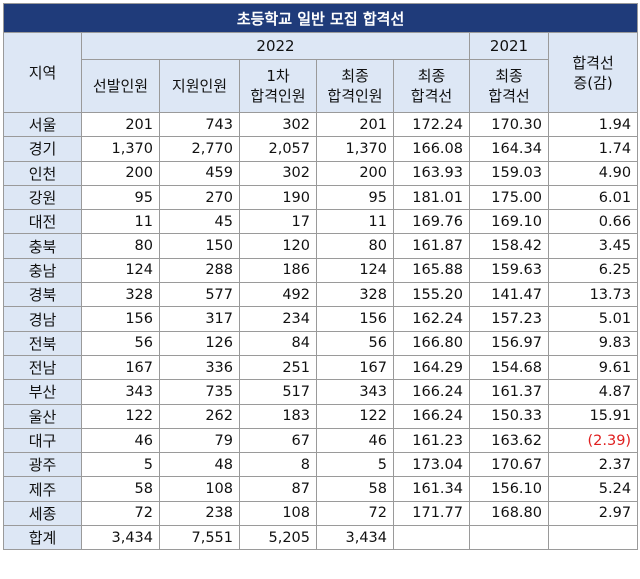  I want to click on final-pass-cell: 328, so click(355, 295).